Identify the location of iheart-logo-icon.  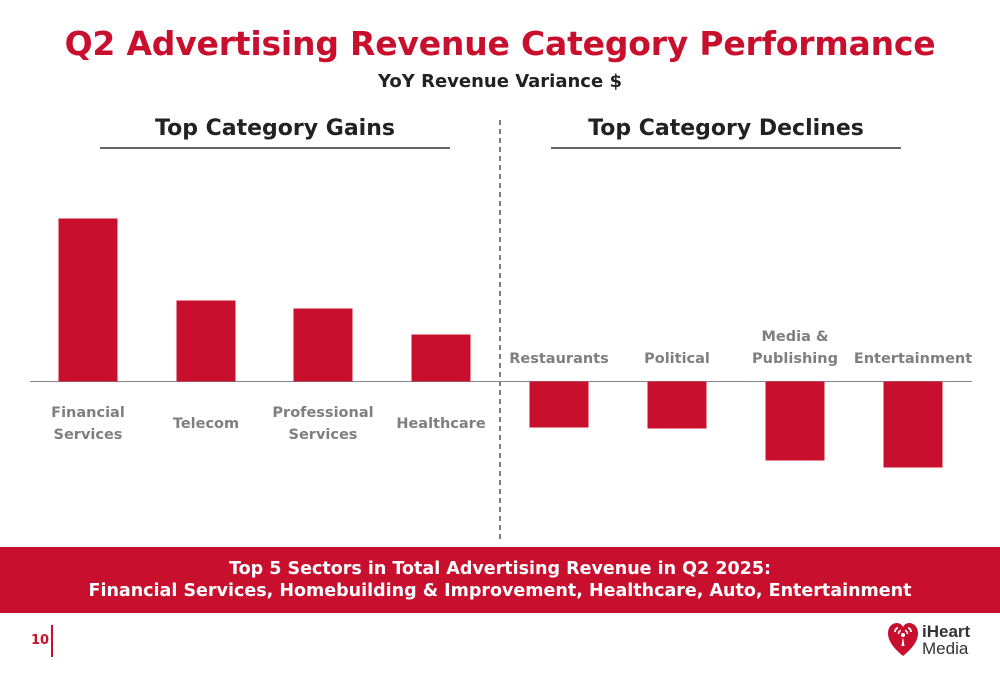
(903, 639).